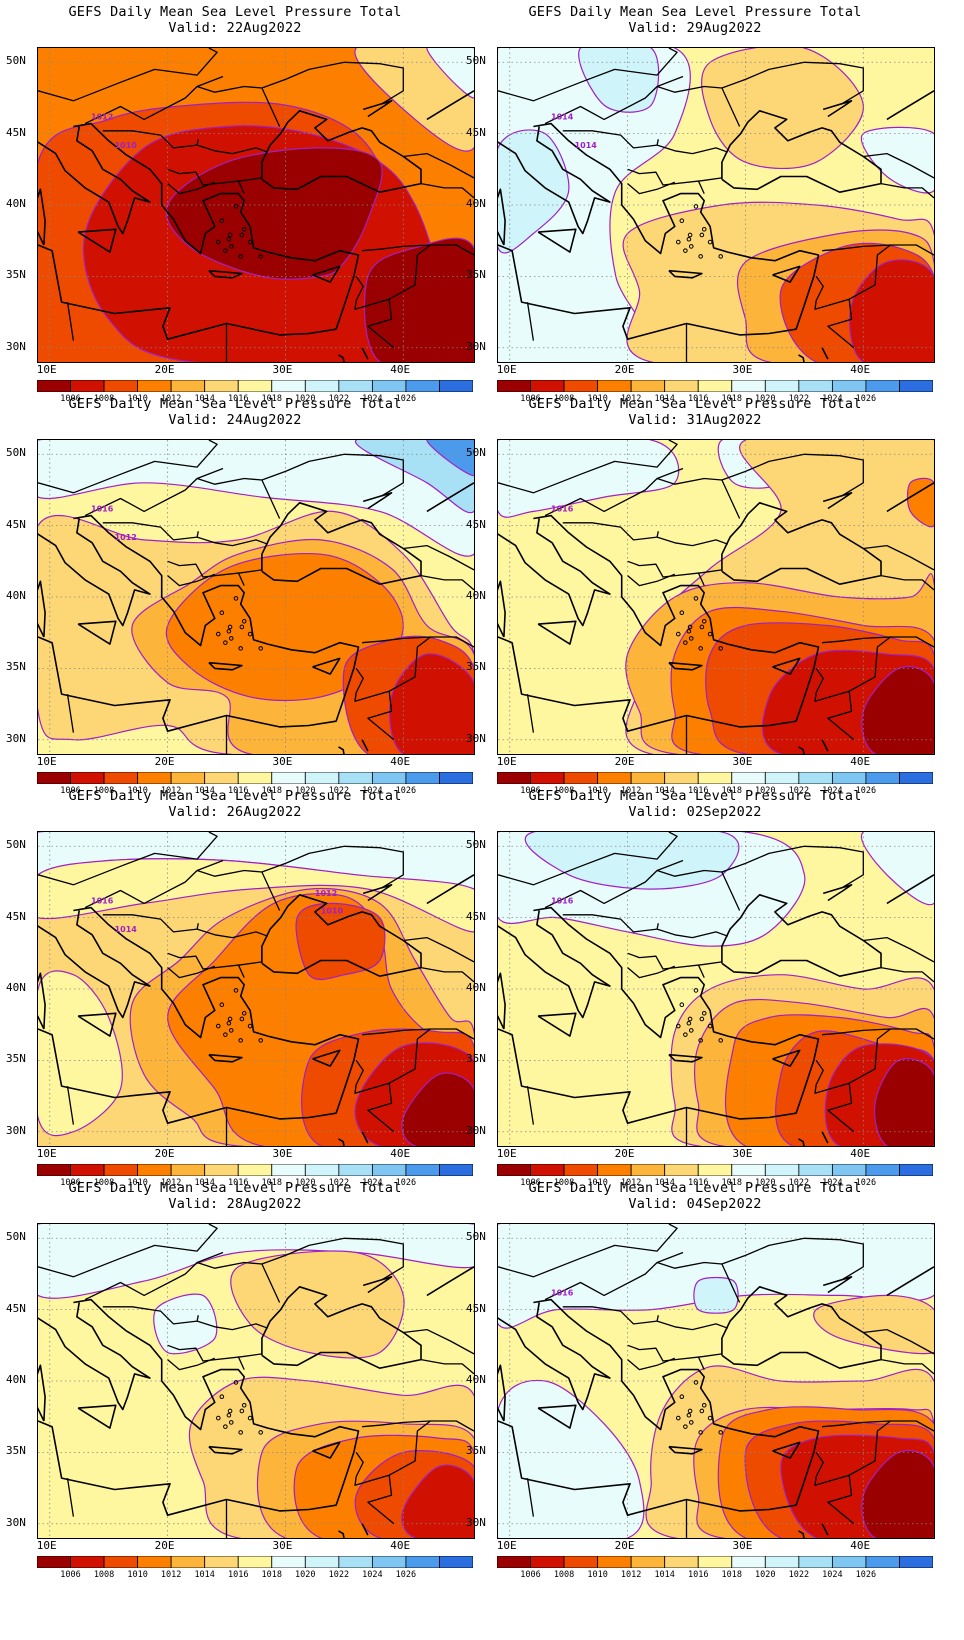  I want to click on colorbar-label: 1026, so click(406, 1575).